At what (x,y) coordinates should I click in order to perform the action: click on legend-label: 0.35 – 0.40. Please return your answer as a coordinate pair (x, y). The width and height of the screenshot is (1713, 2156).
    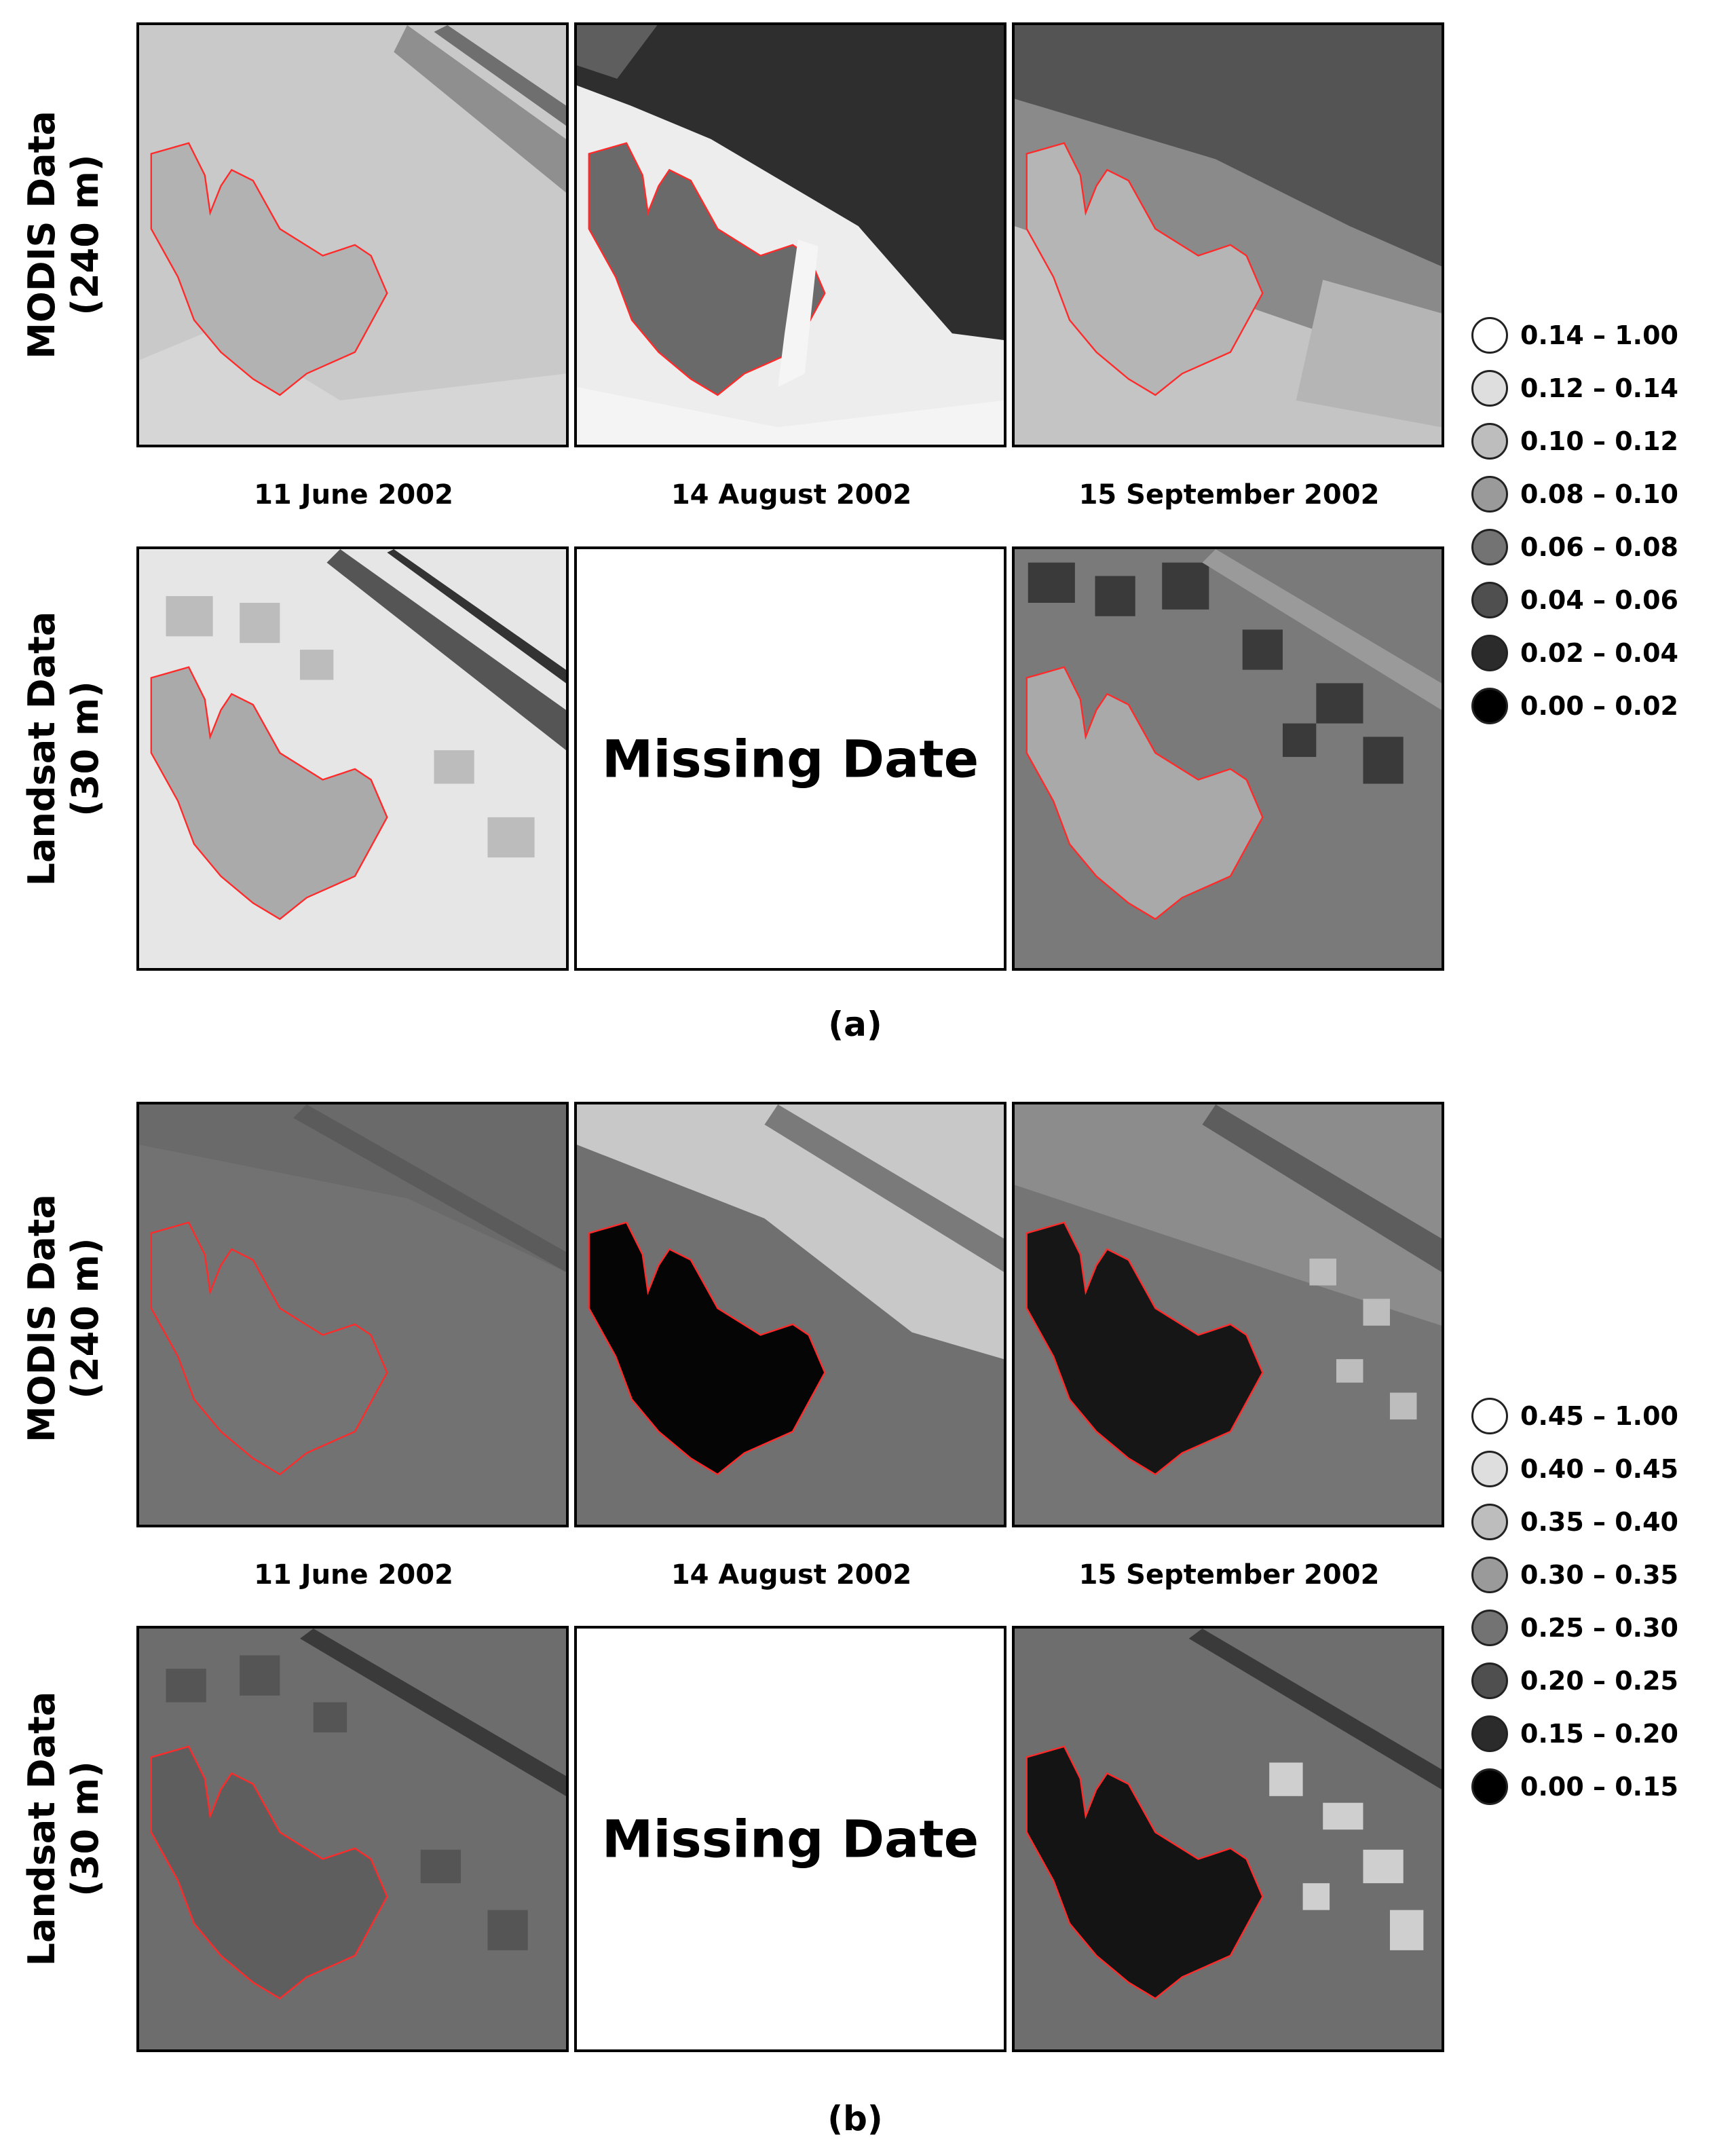
    Looking at the image, I should click on (1599, 1522).